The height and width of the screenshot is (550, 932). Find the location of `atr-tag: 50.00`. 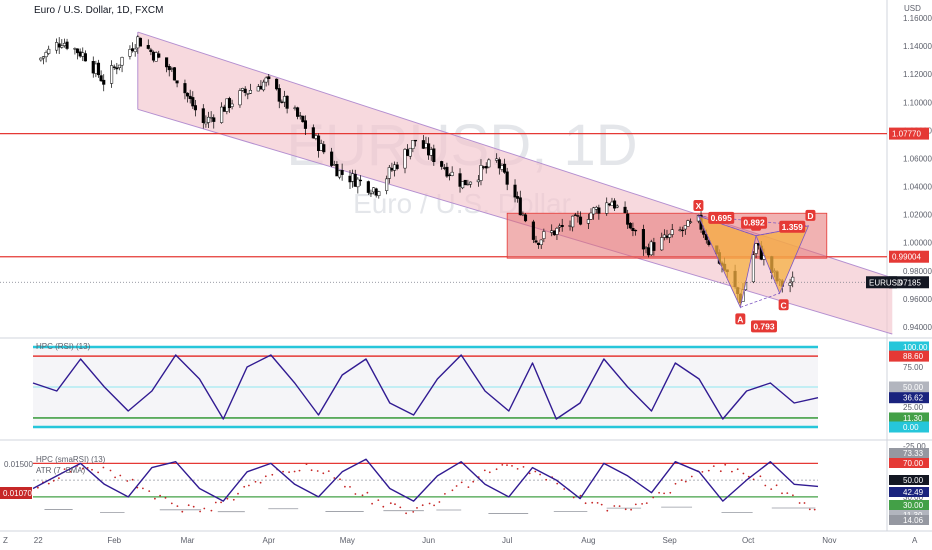

atr-tag: 50.00 is located at coordinates (913, 480).